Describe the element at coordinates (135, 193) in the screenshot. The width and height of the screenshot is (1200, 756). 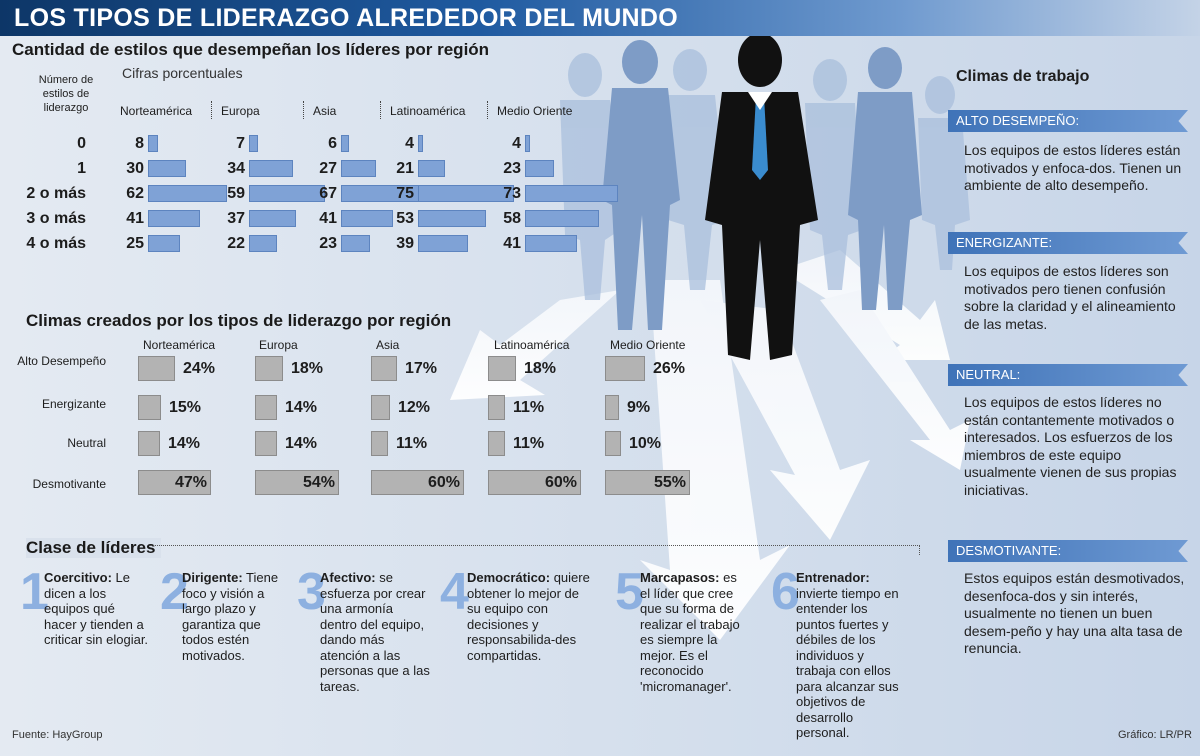
I see `chart1-value-label: 62` at that location.